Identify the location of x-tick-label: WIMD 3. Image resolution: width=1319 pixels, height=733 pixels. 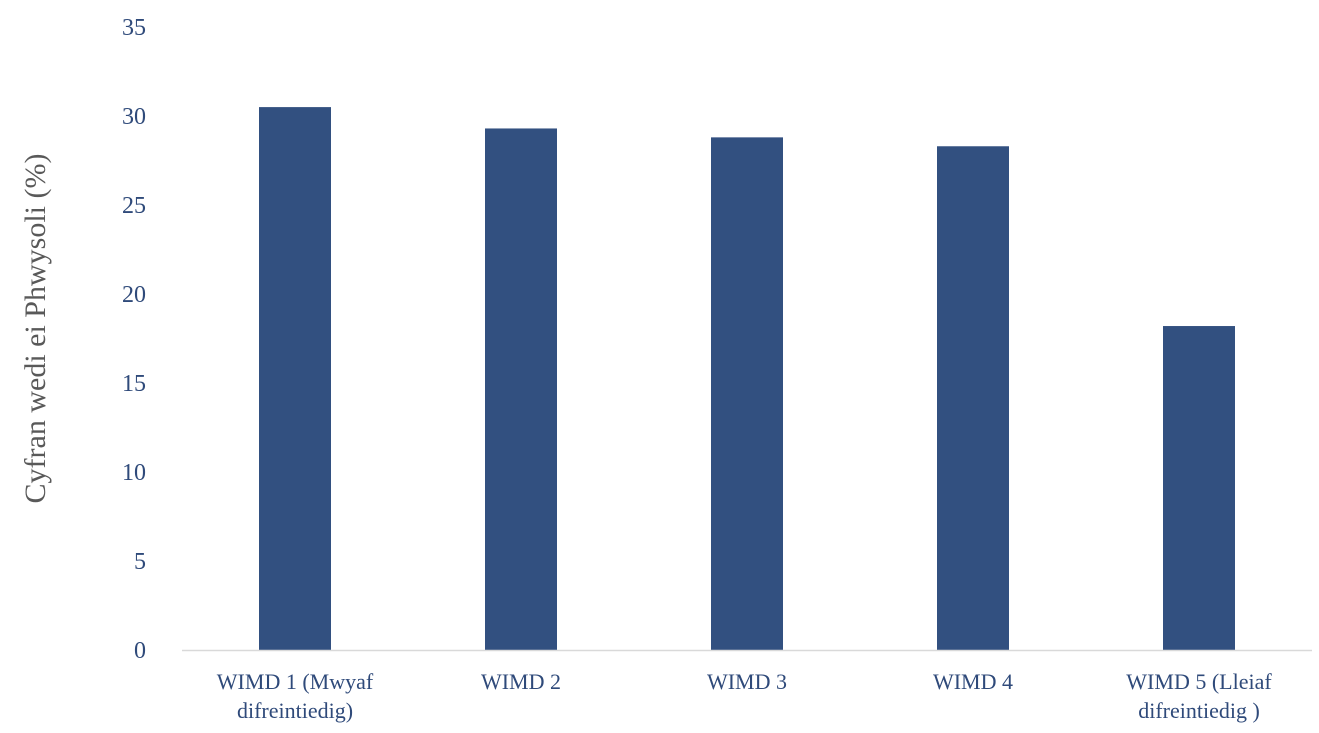
(747, 681).